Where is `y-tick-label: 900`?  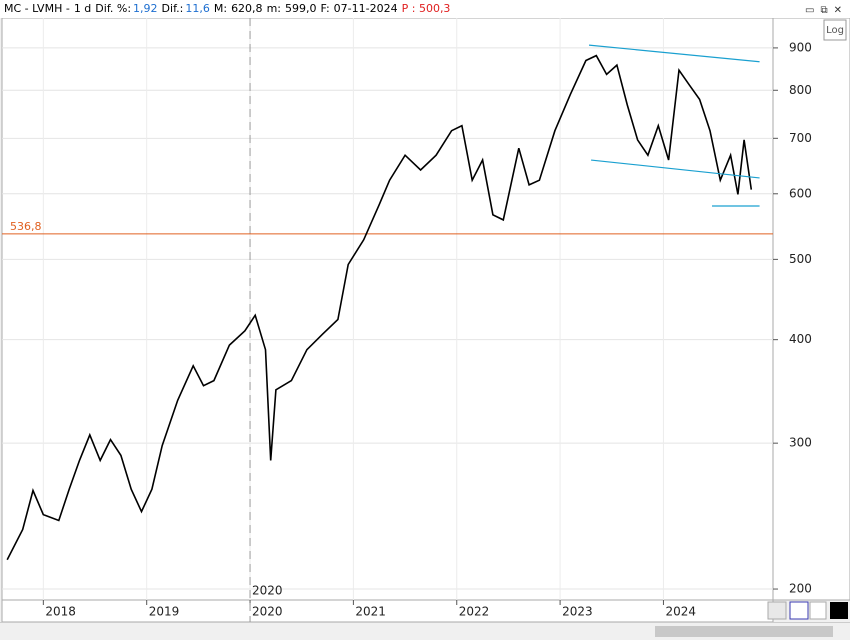 y-tick-label: 900 is located at coordinates (800, 47).